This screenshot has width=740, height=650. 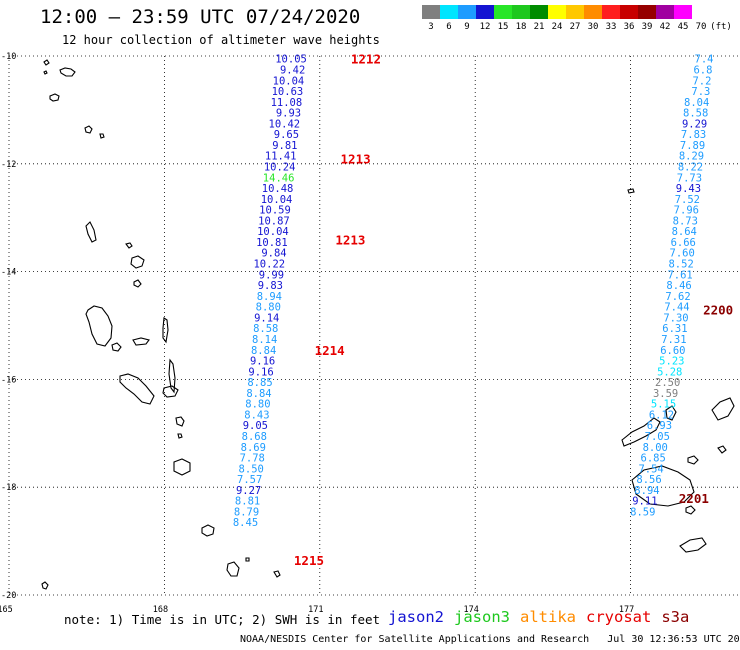 What do you see at coordinates (665, 27) in the screenshot?
I see `scale-label: 42` at bounding box center [665, 27].